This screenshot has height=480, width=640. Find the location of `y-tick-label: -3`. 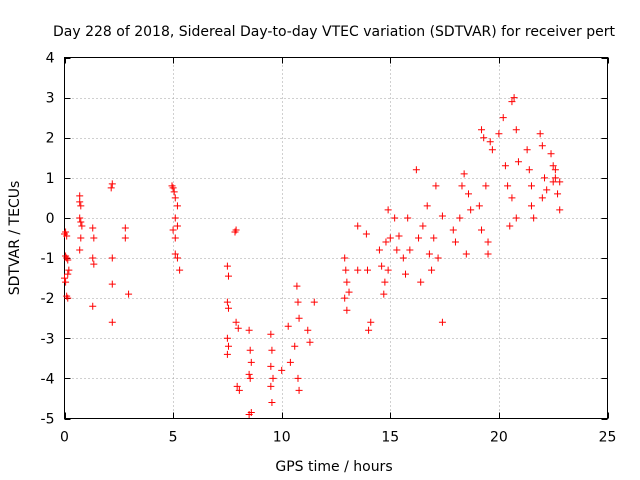

y-tick-label: -3 is located at coordinates (48, 339).